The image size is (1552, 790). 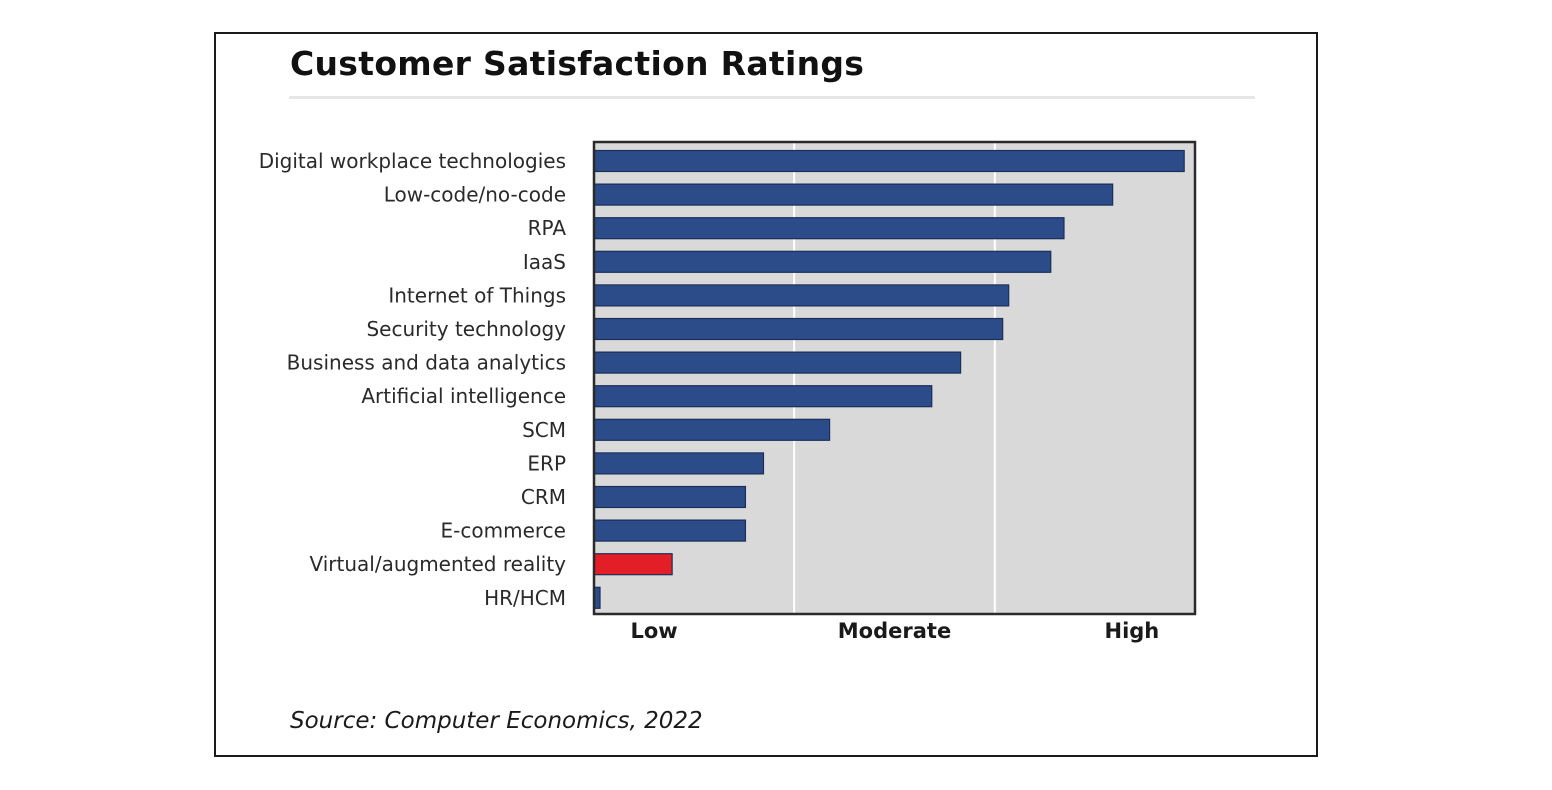 I want to click on category-label-virtual-augmented-reality: Virtual/augmented reality, so click(x=437, y=564).